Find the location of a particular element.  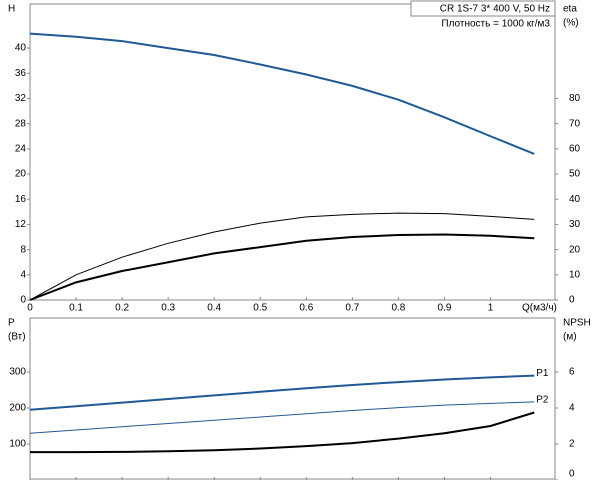

y-tick-label: 24 is located at coordinates (21, 148).